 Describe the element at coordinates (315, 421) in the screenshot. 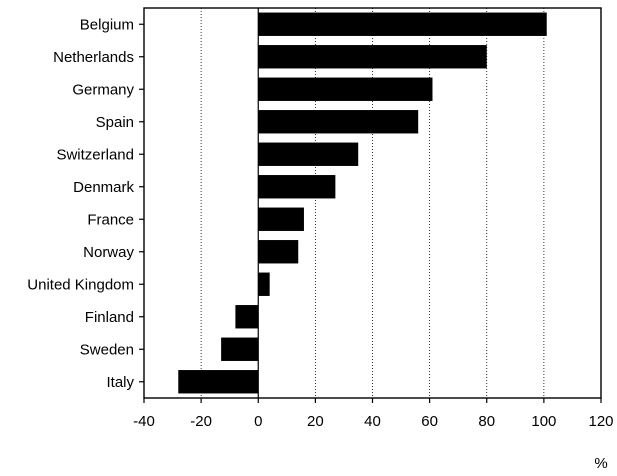

I see `x-tick-label: 20` at that location.